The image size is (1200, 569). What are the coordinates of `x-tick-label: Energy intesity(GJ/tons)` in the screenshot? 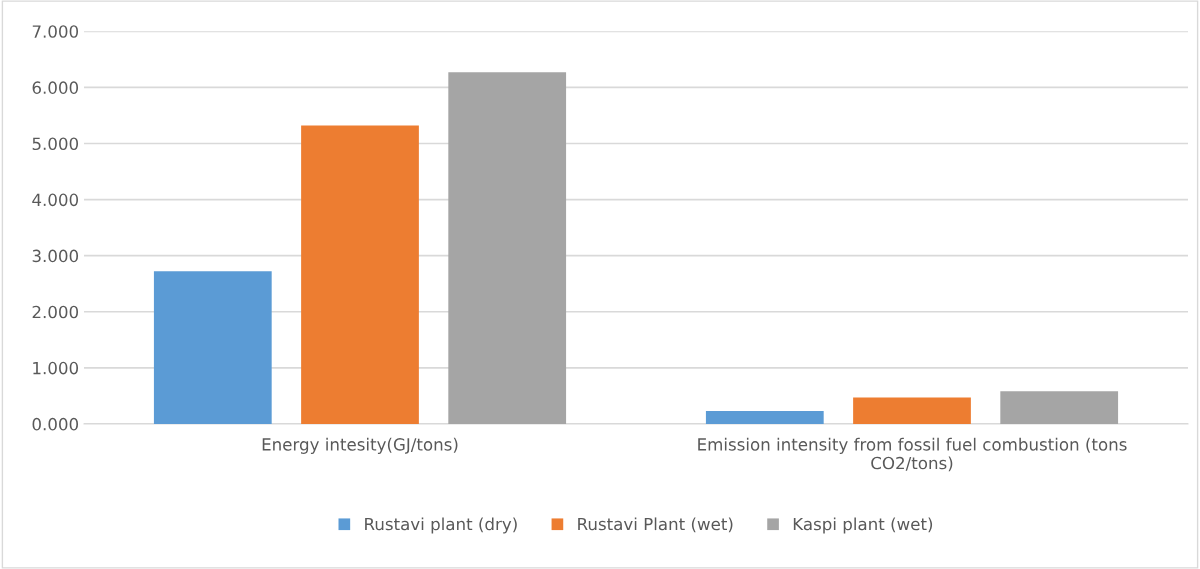 It's located at (360, 445).